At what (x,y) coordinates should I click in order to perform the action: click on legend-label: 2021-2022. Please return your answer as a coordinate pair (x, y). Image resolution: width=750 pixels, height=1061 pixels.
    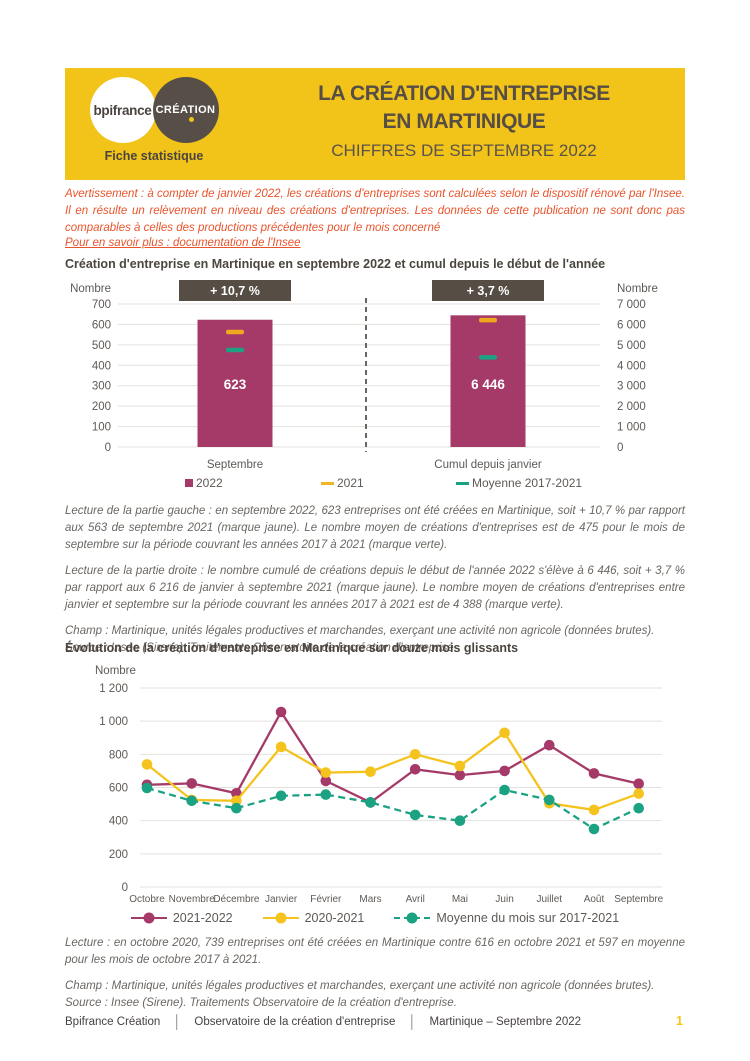
    Looking at the image, I should click on (202, 918).